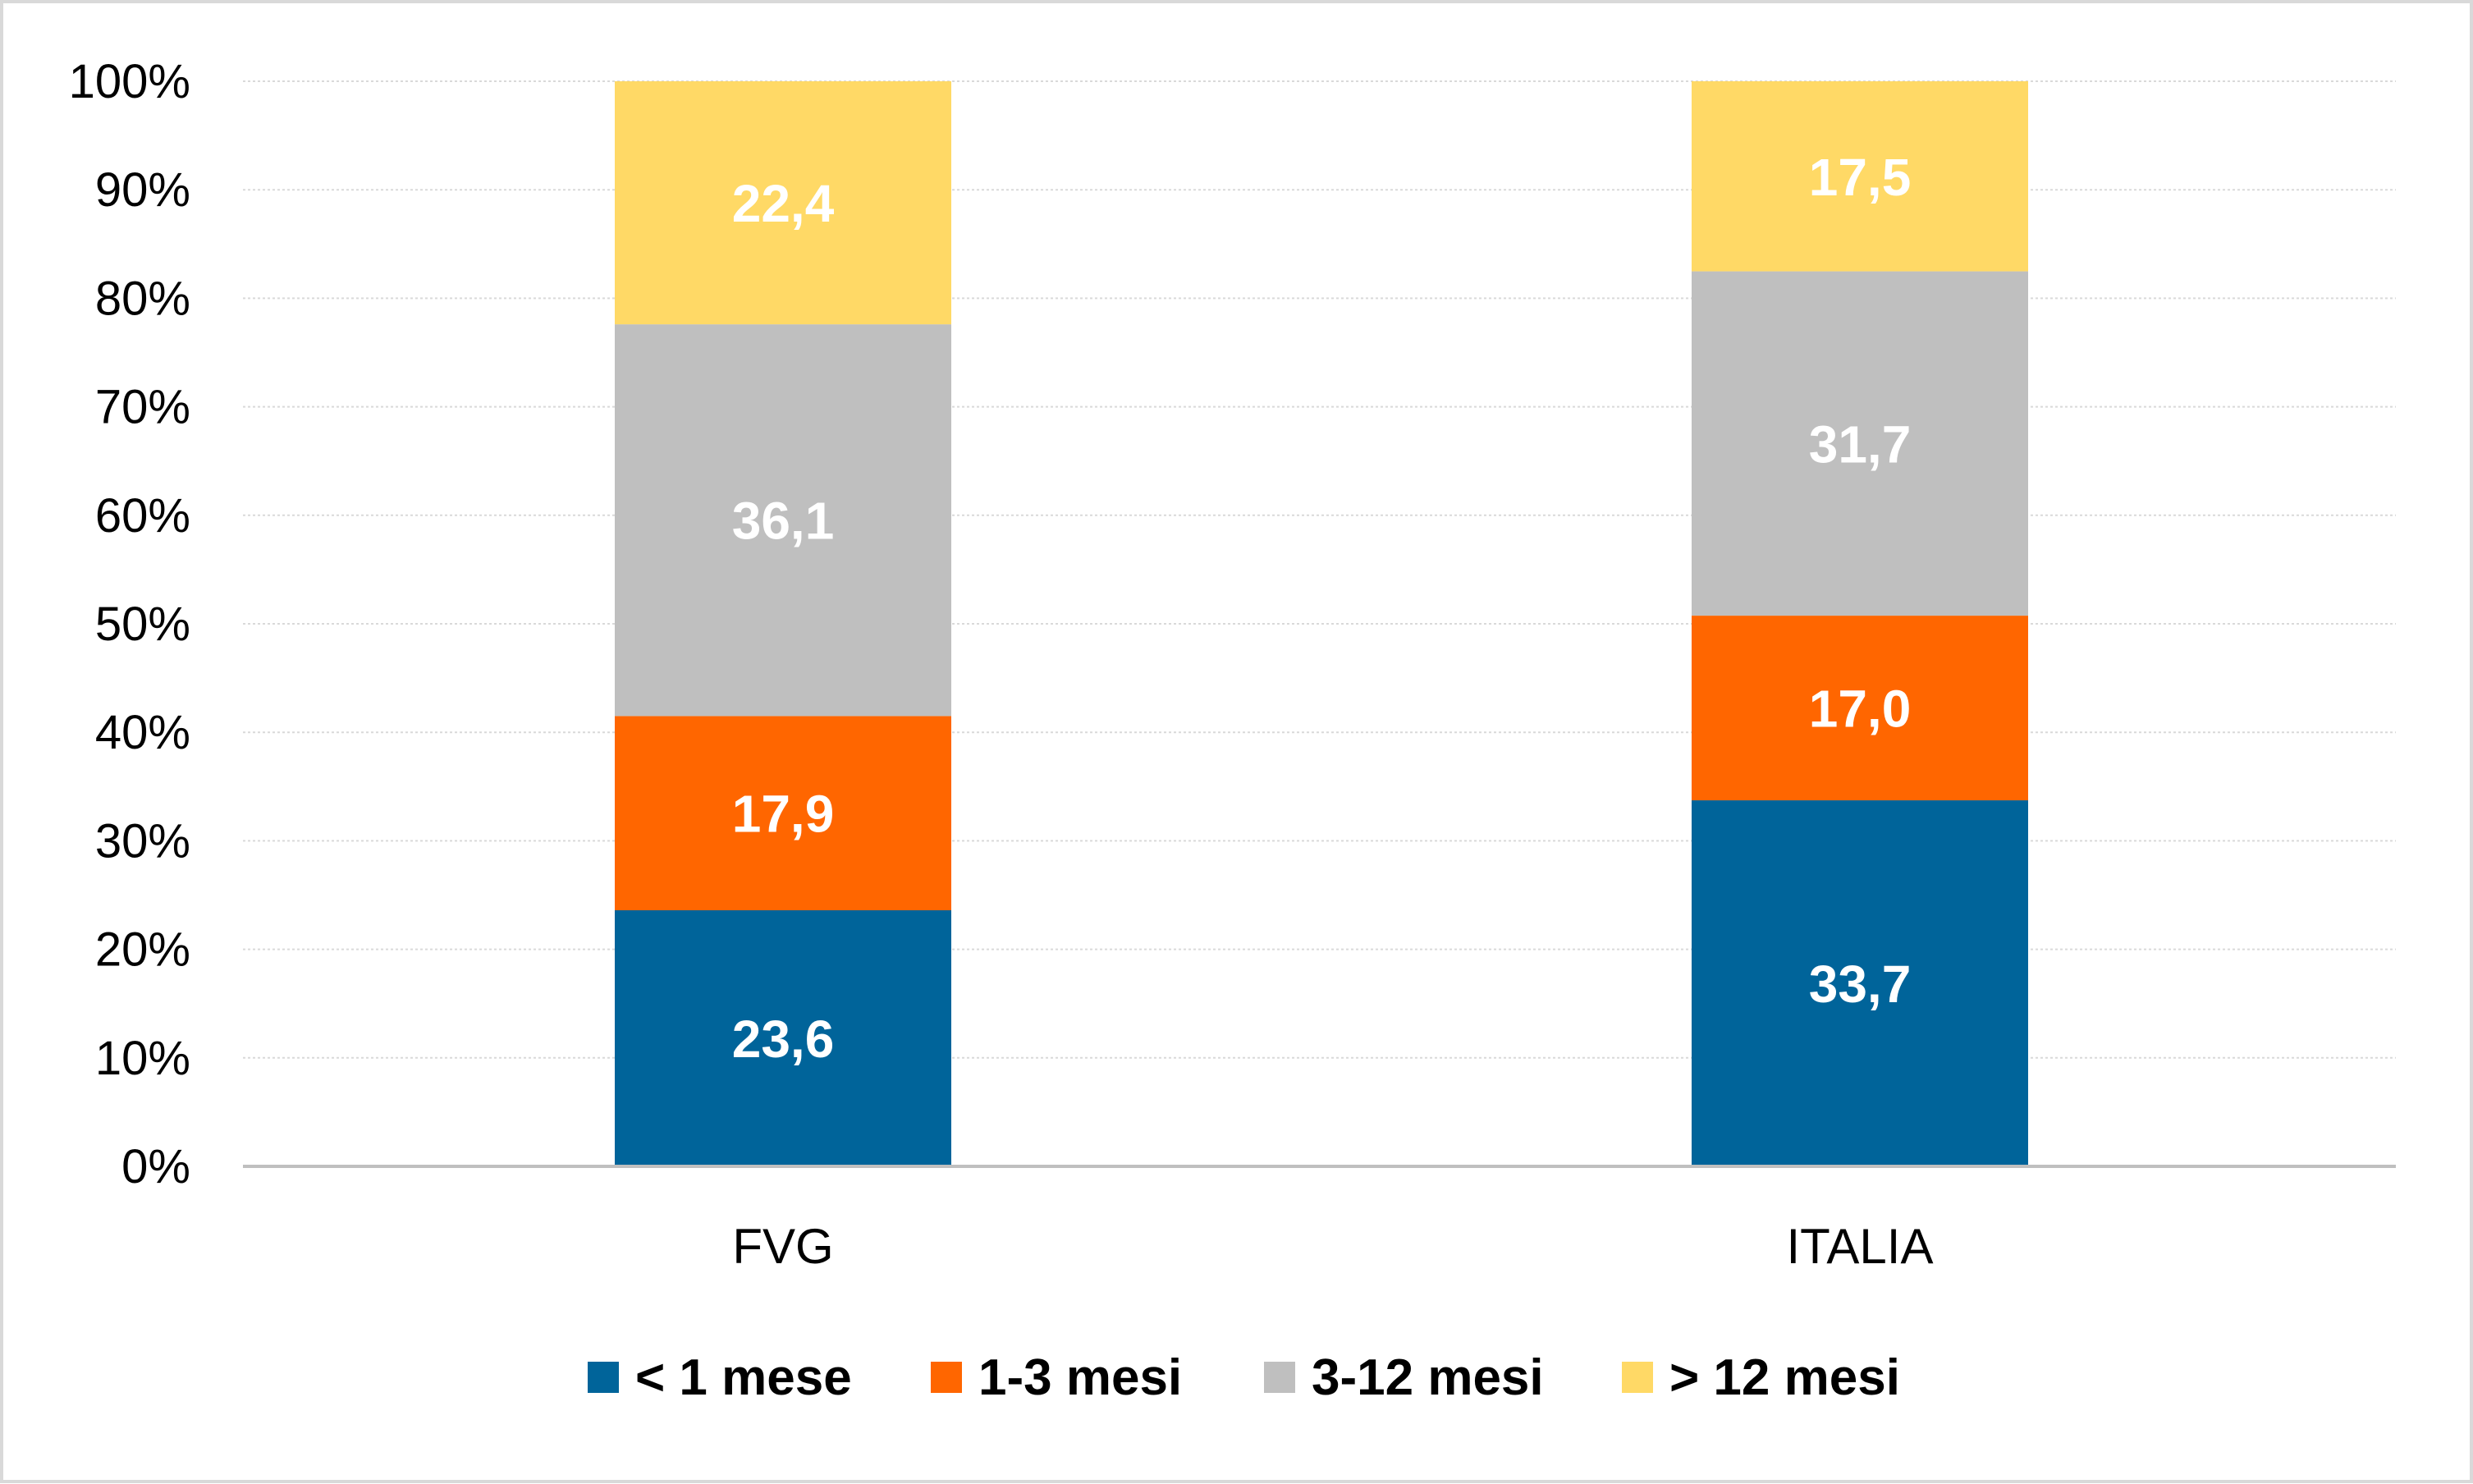 Image resolution: width=2473 pixels, height=1484 pixels. Describe the element at coordinates (142, 298) in the screenshot. I see `y-tick-label: 80%` at that location.